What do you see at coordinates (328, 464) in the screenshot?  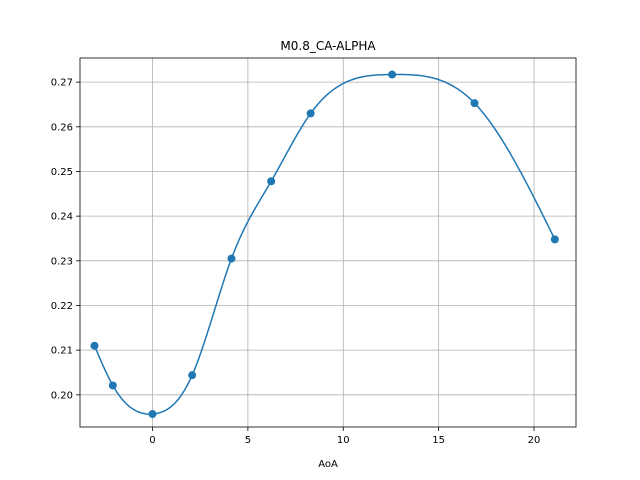 I see `x-axis-label: AoA` at bounding box center [328, 464].